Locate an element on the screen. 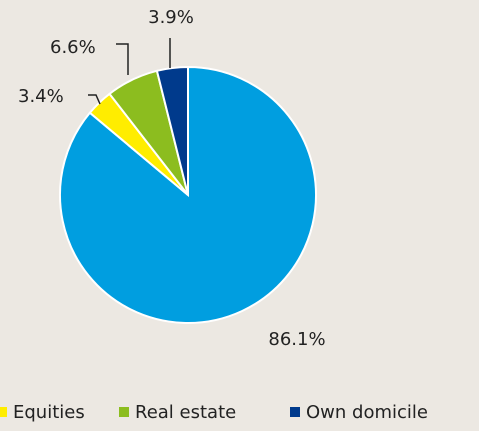  data-label: 6.6% is located at coordinates (73, 47).